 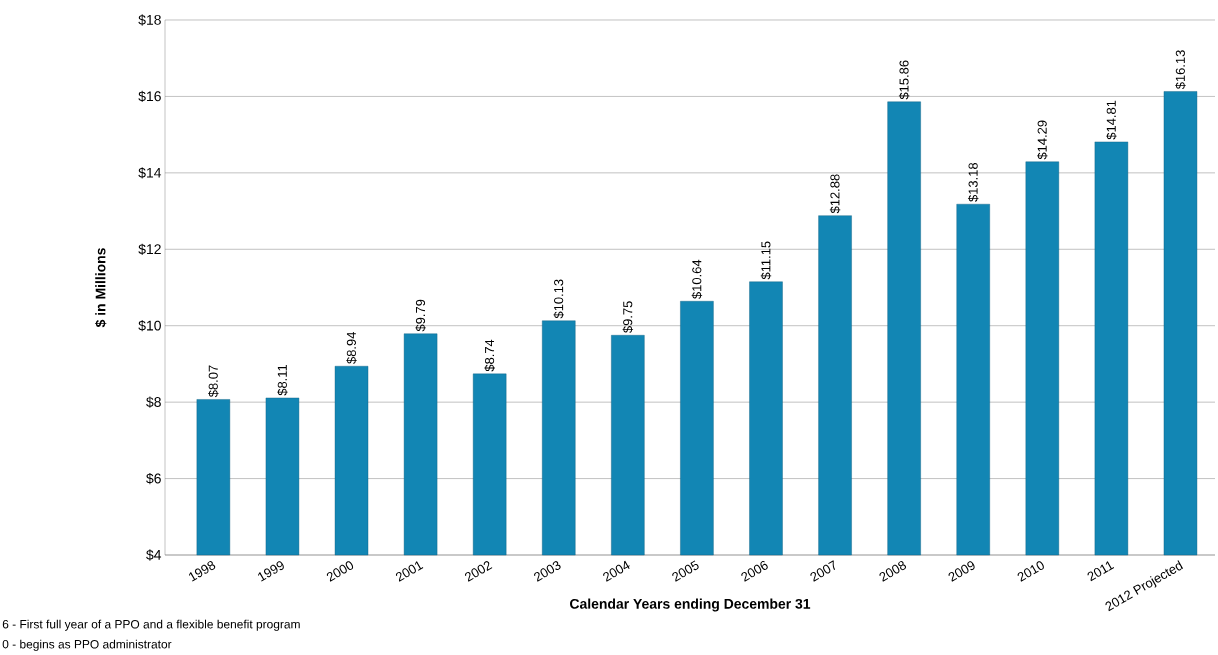 I want to click on data-label: $8.07, so click(x=213, y=381).